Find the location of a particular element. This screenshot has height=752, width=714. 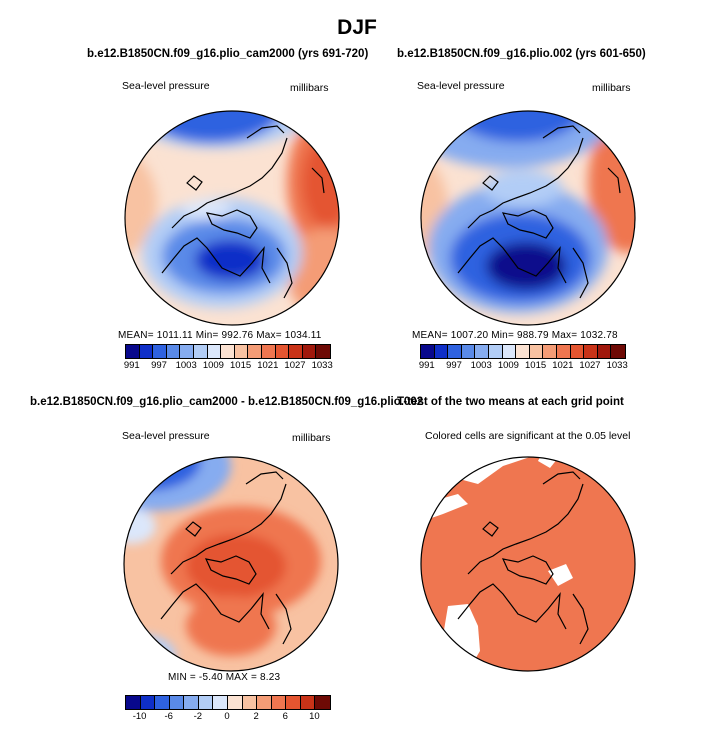

panel-3-map-border is located at coordinates (231, 564).